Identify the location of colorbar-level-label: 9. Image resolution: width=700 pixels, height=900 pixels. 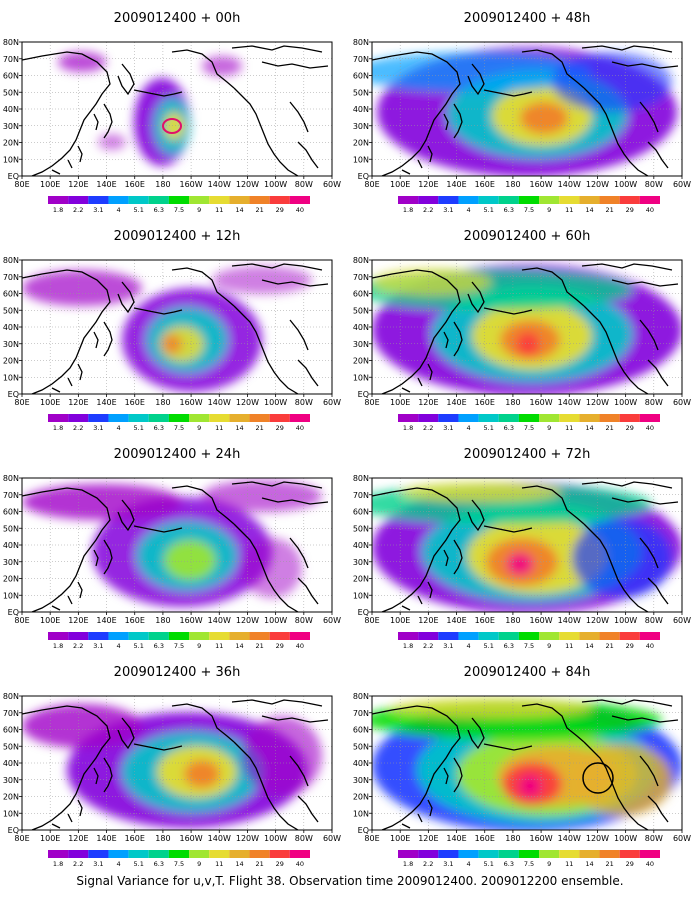
(549, 646).